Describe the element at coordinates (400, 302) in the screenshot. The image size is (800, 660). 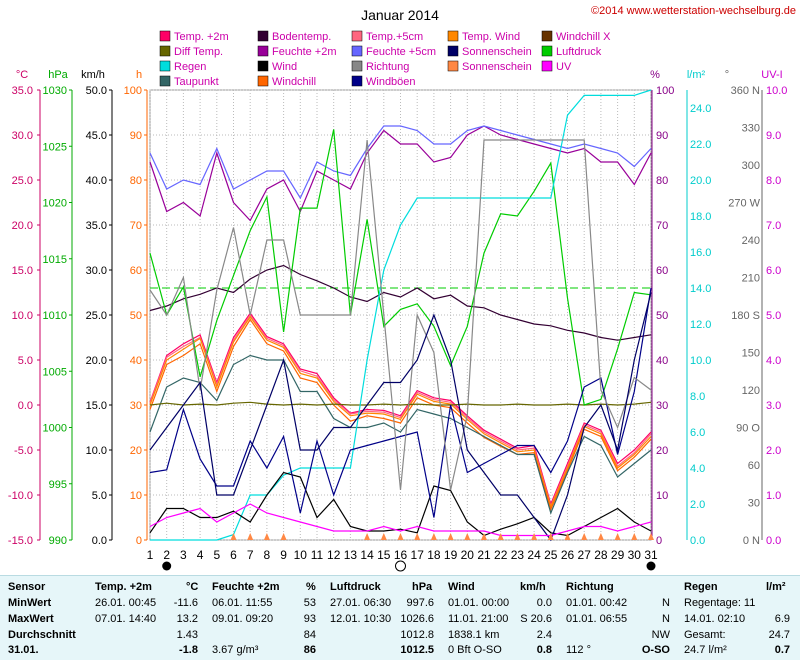
I see `series-line-bodentemp-` at that location.